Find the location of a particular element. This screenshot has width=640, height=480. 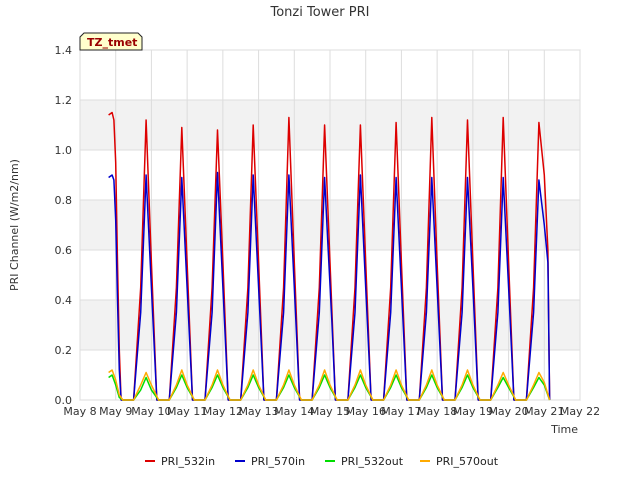

legend-label: PRI_570in is located at coordinates (278, 461).